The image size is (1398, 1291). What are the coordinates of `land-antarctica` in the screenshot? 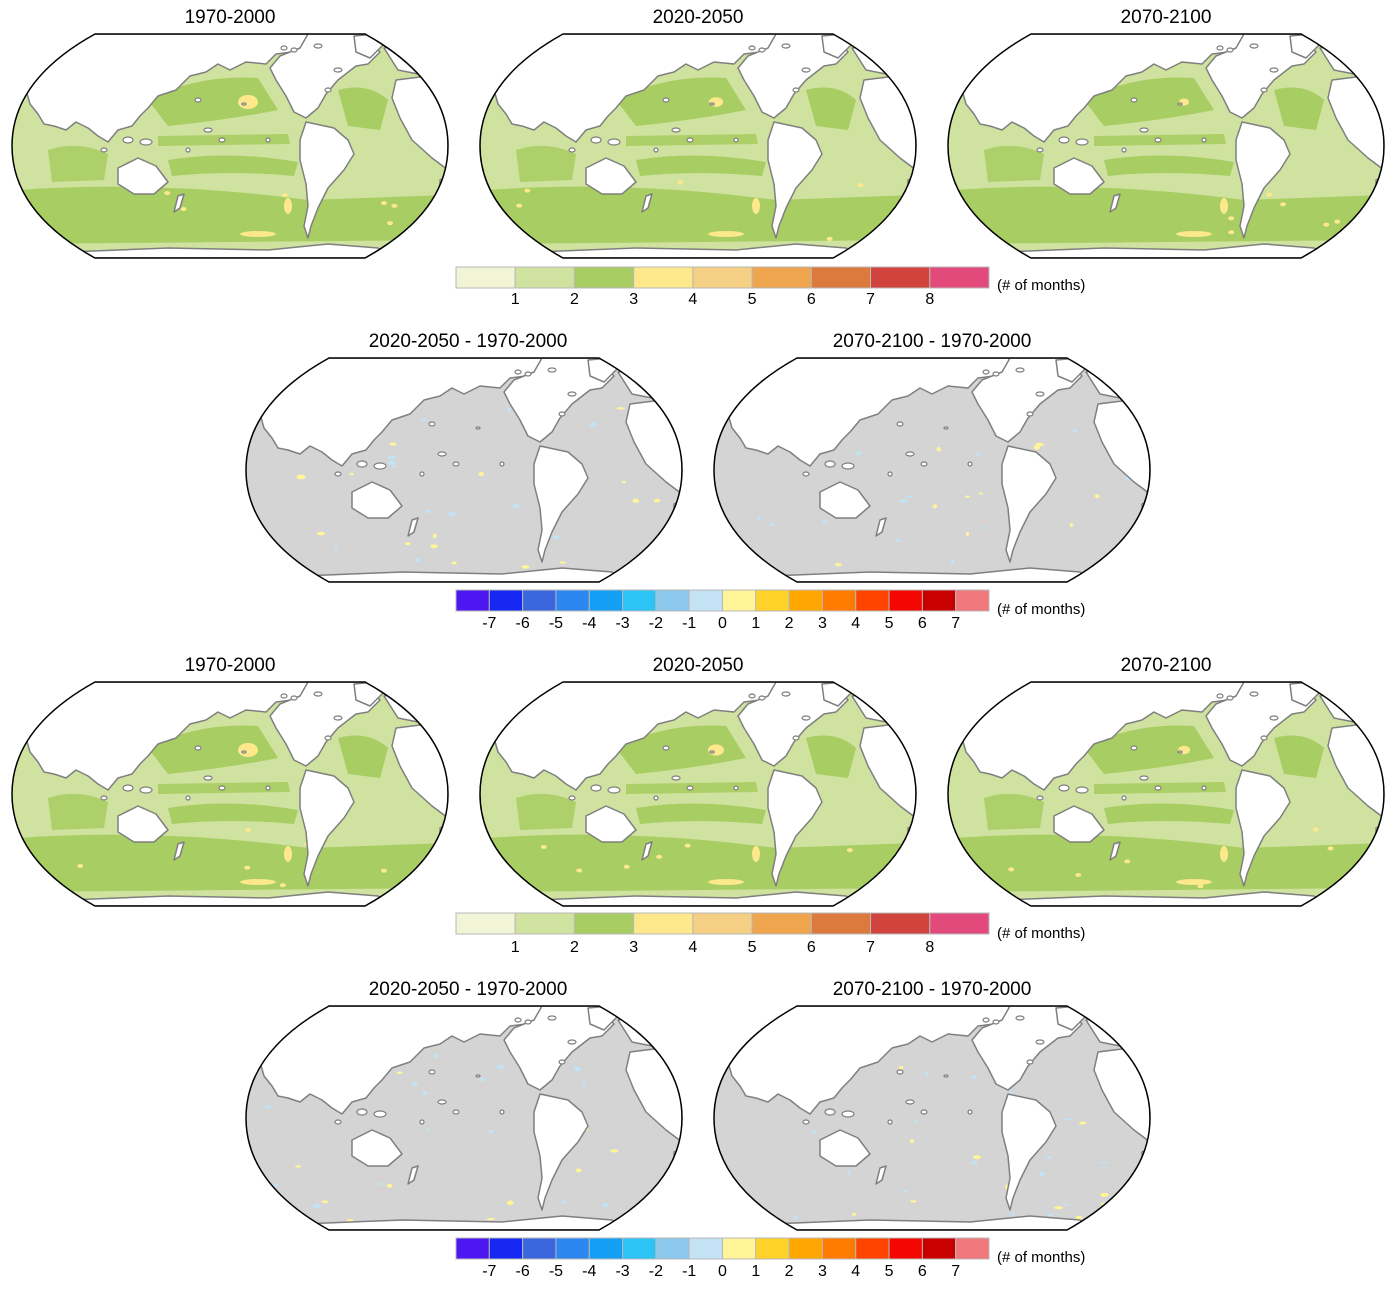 It's located at (1166, 898).